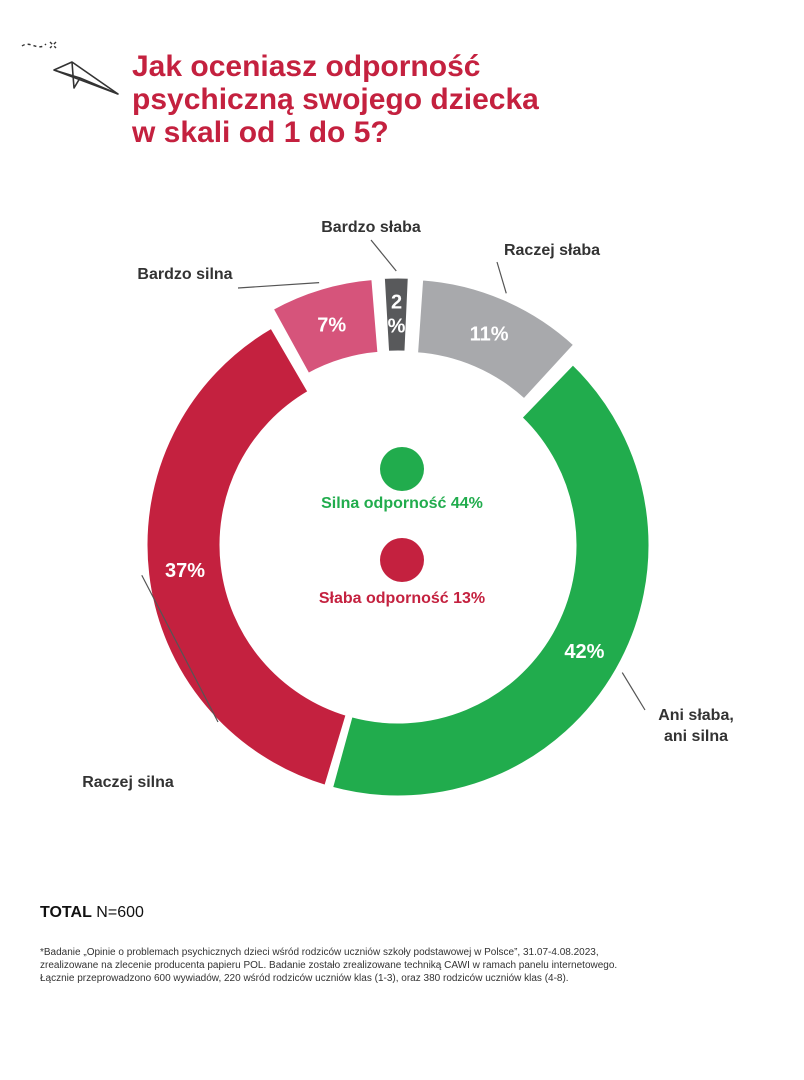 Image resolution: width=804 pixels, height=1080 pixels. Describe the element at coordinates (396, 303) in the screenshot. I see `slice-value-label: 2` at that location.